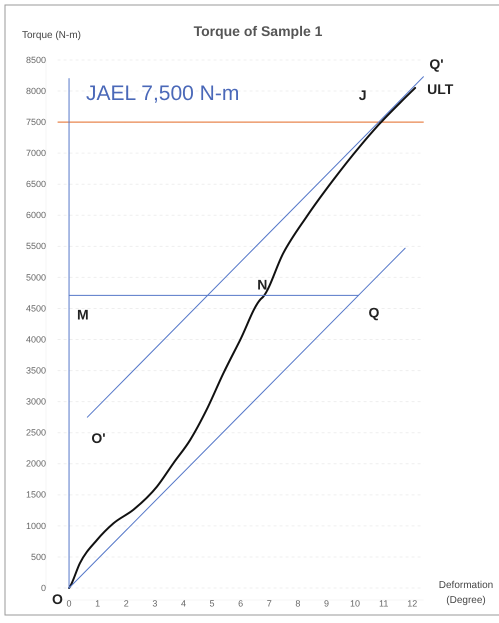 Image resolution: width=499 pixels, height=623 pixels. I want to click on x-tick-label: 9, so click(326, 603).